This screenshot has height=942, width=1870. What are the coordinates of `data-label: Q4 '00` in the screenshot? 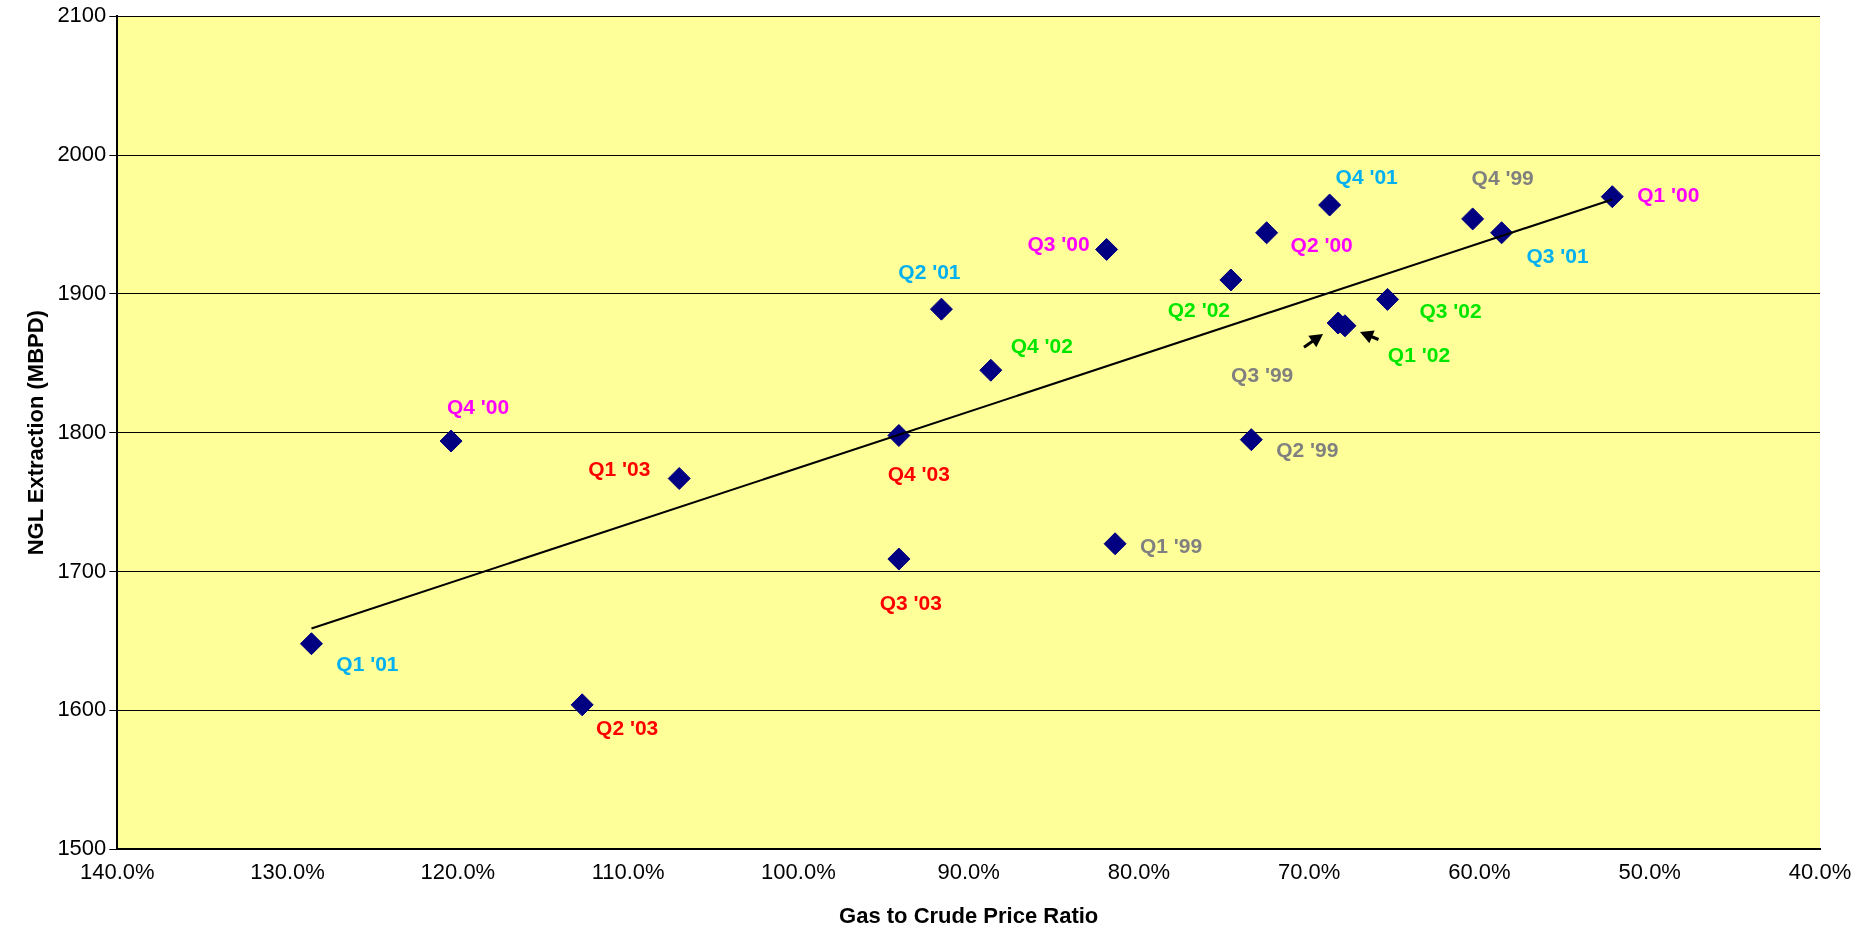 It's located at (478, 406).